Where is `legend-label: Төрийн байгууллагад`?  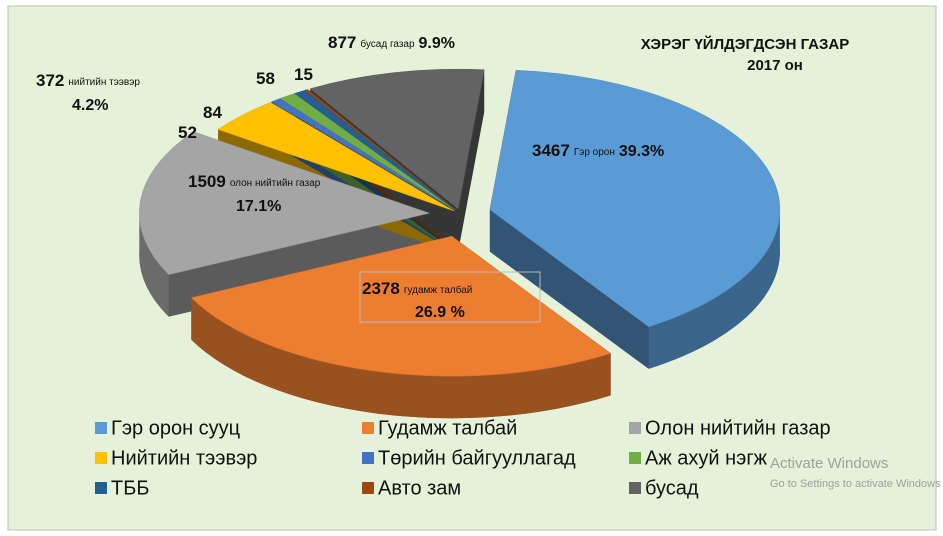 legend-label: Төрийн байгууллагад is located at coordinates (477, 458).